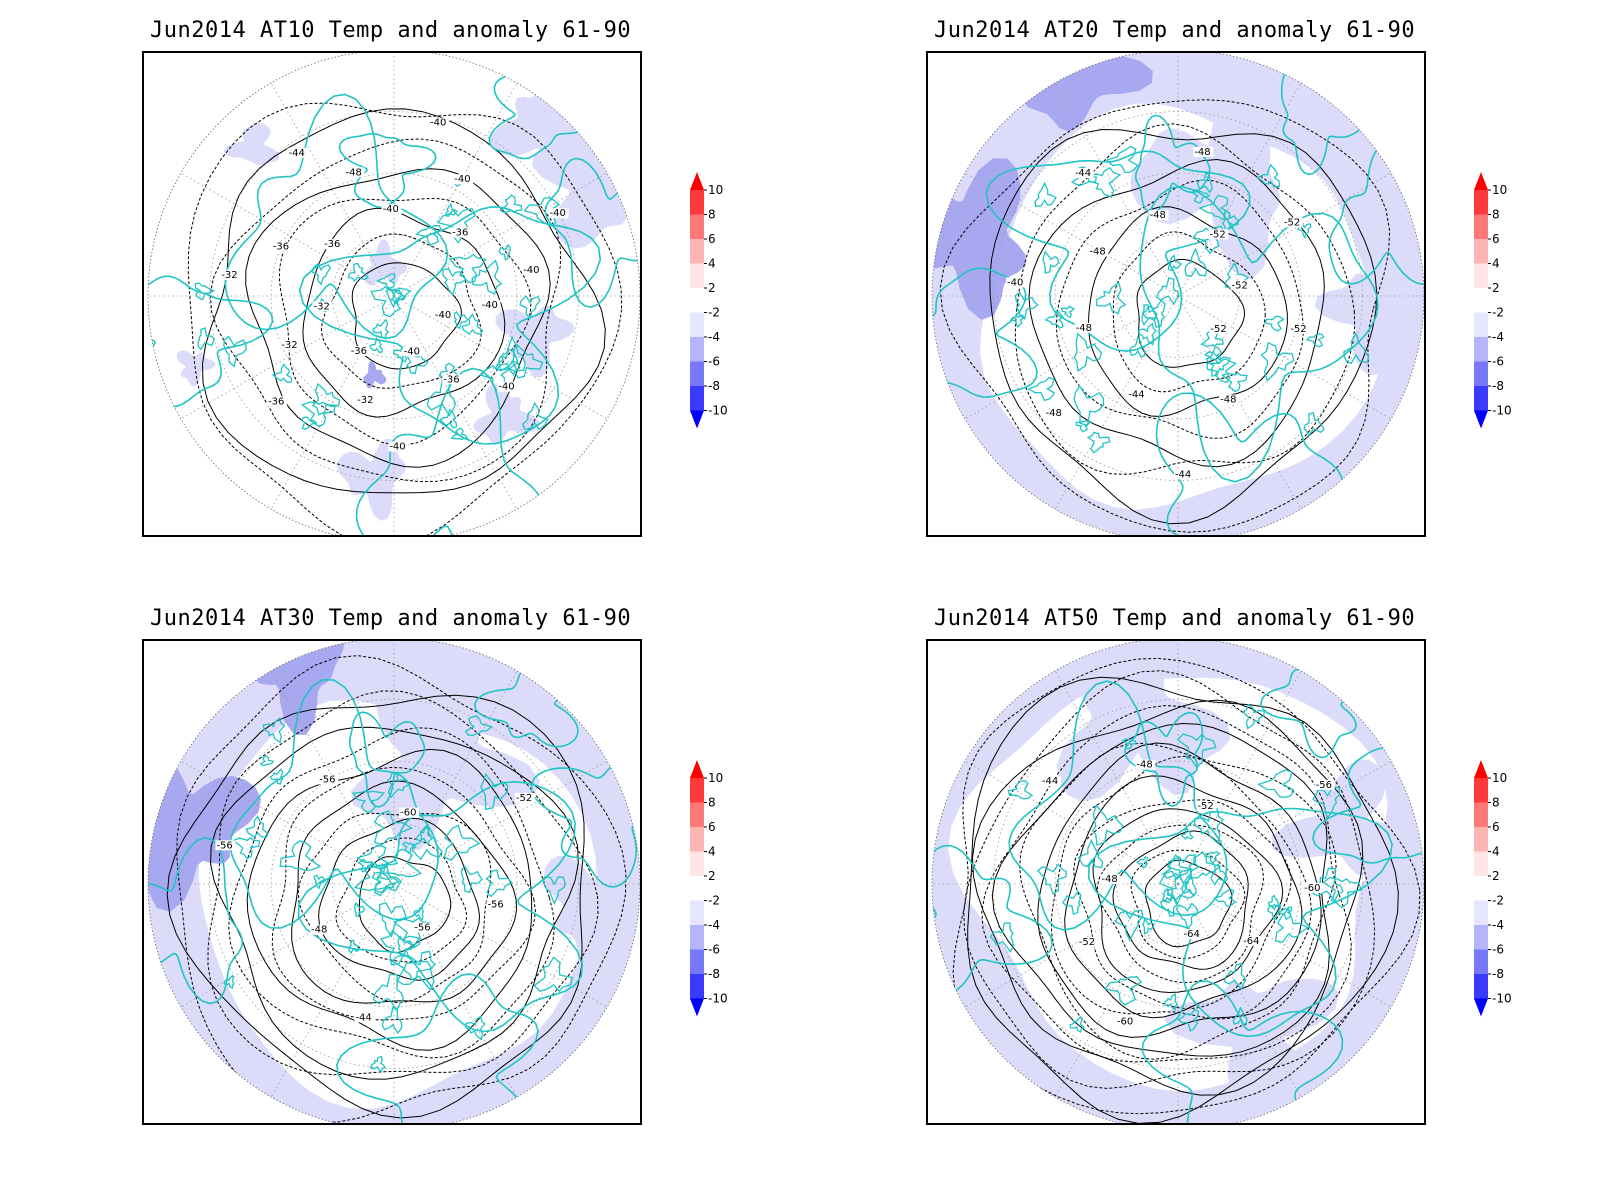 This screenshot has width=1600, height=1200. Describe the element at coordinates (391, 30) in the screenshot. I see `panel-title: Jun2014 AT10 Temp and anomaly 61-90` at that location.